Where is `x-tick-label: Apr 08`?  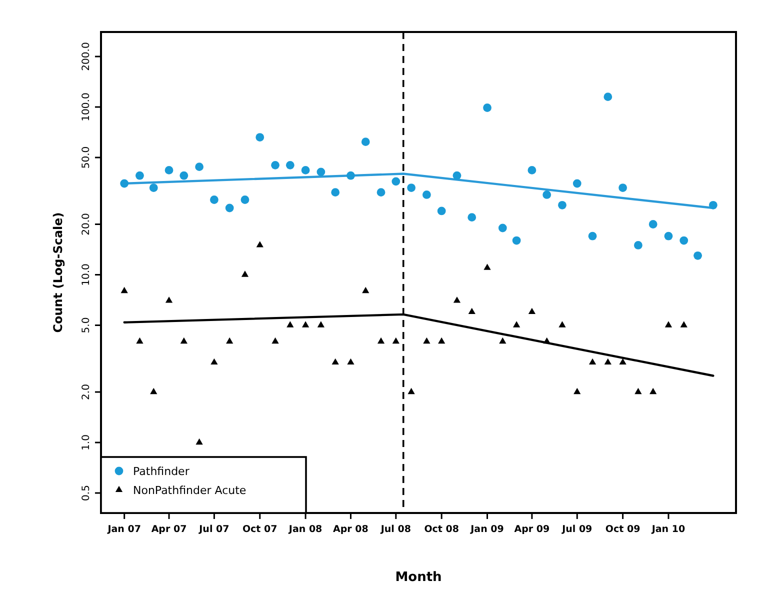 x-tick-label: Apr 08 is located at coordinates (351, 529).